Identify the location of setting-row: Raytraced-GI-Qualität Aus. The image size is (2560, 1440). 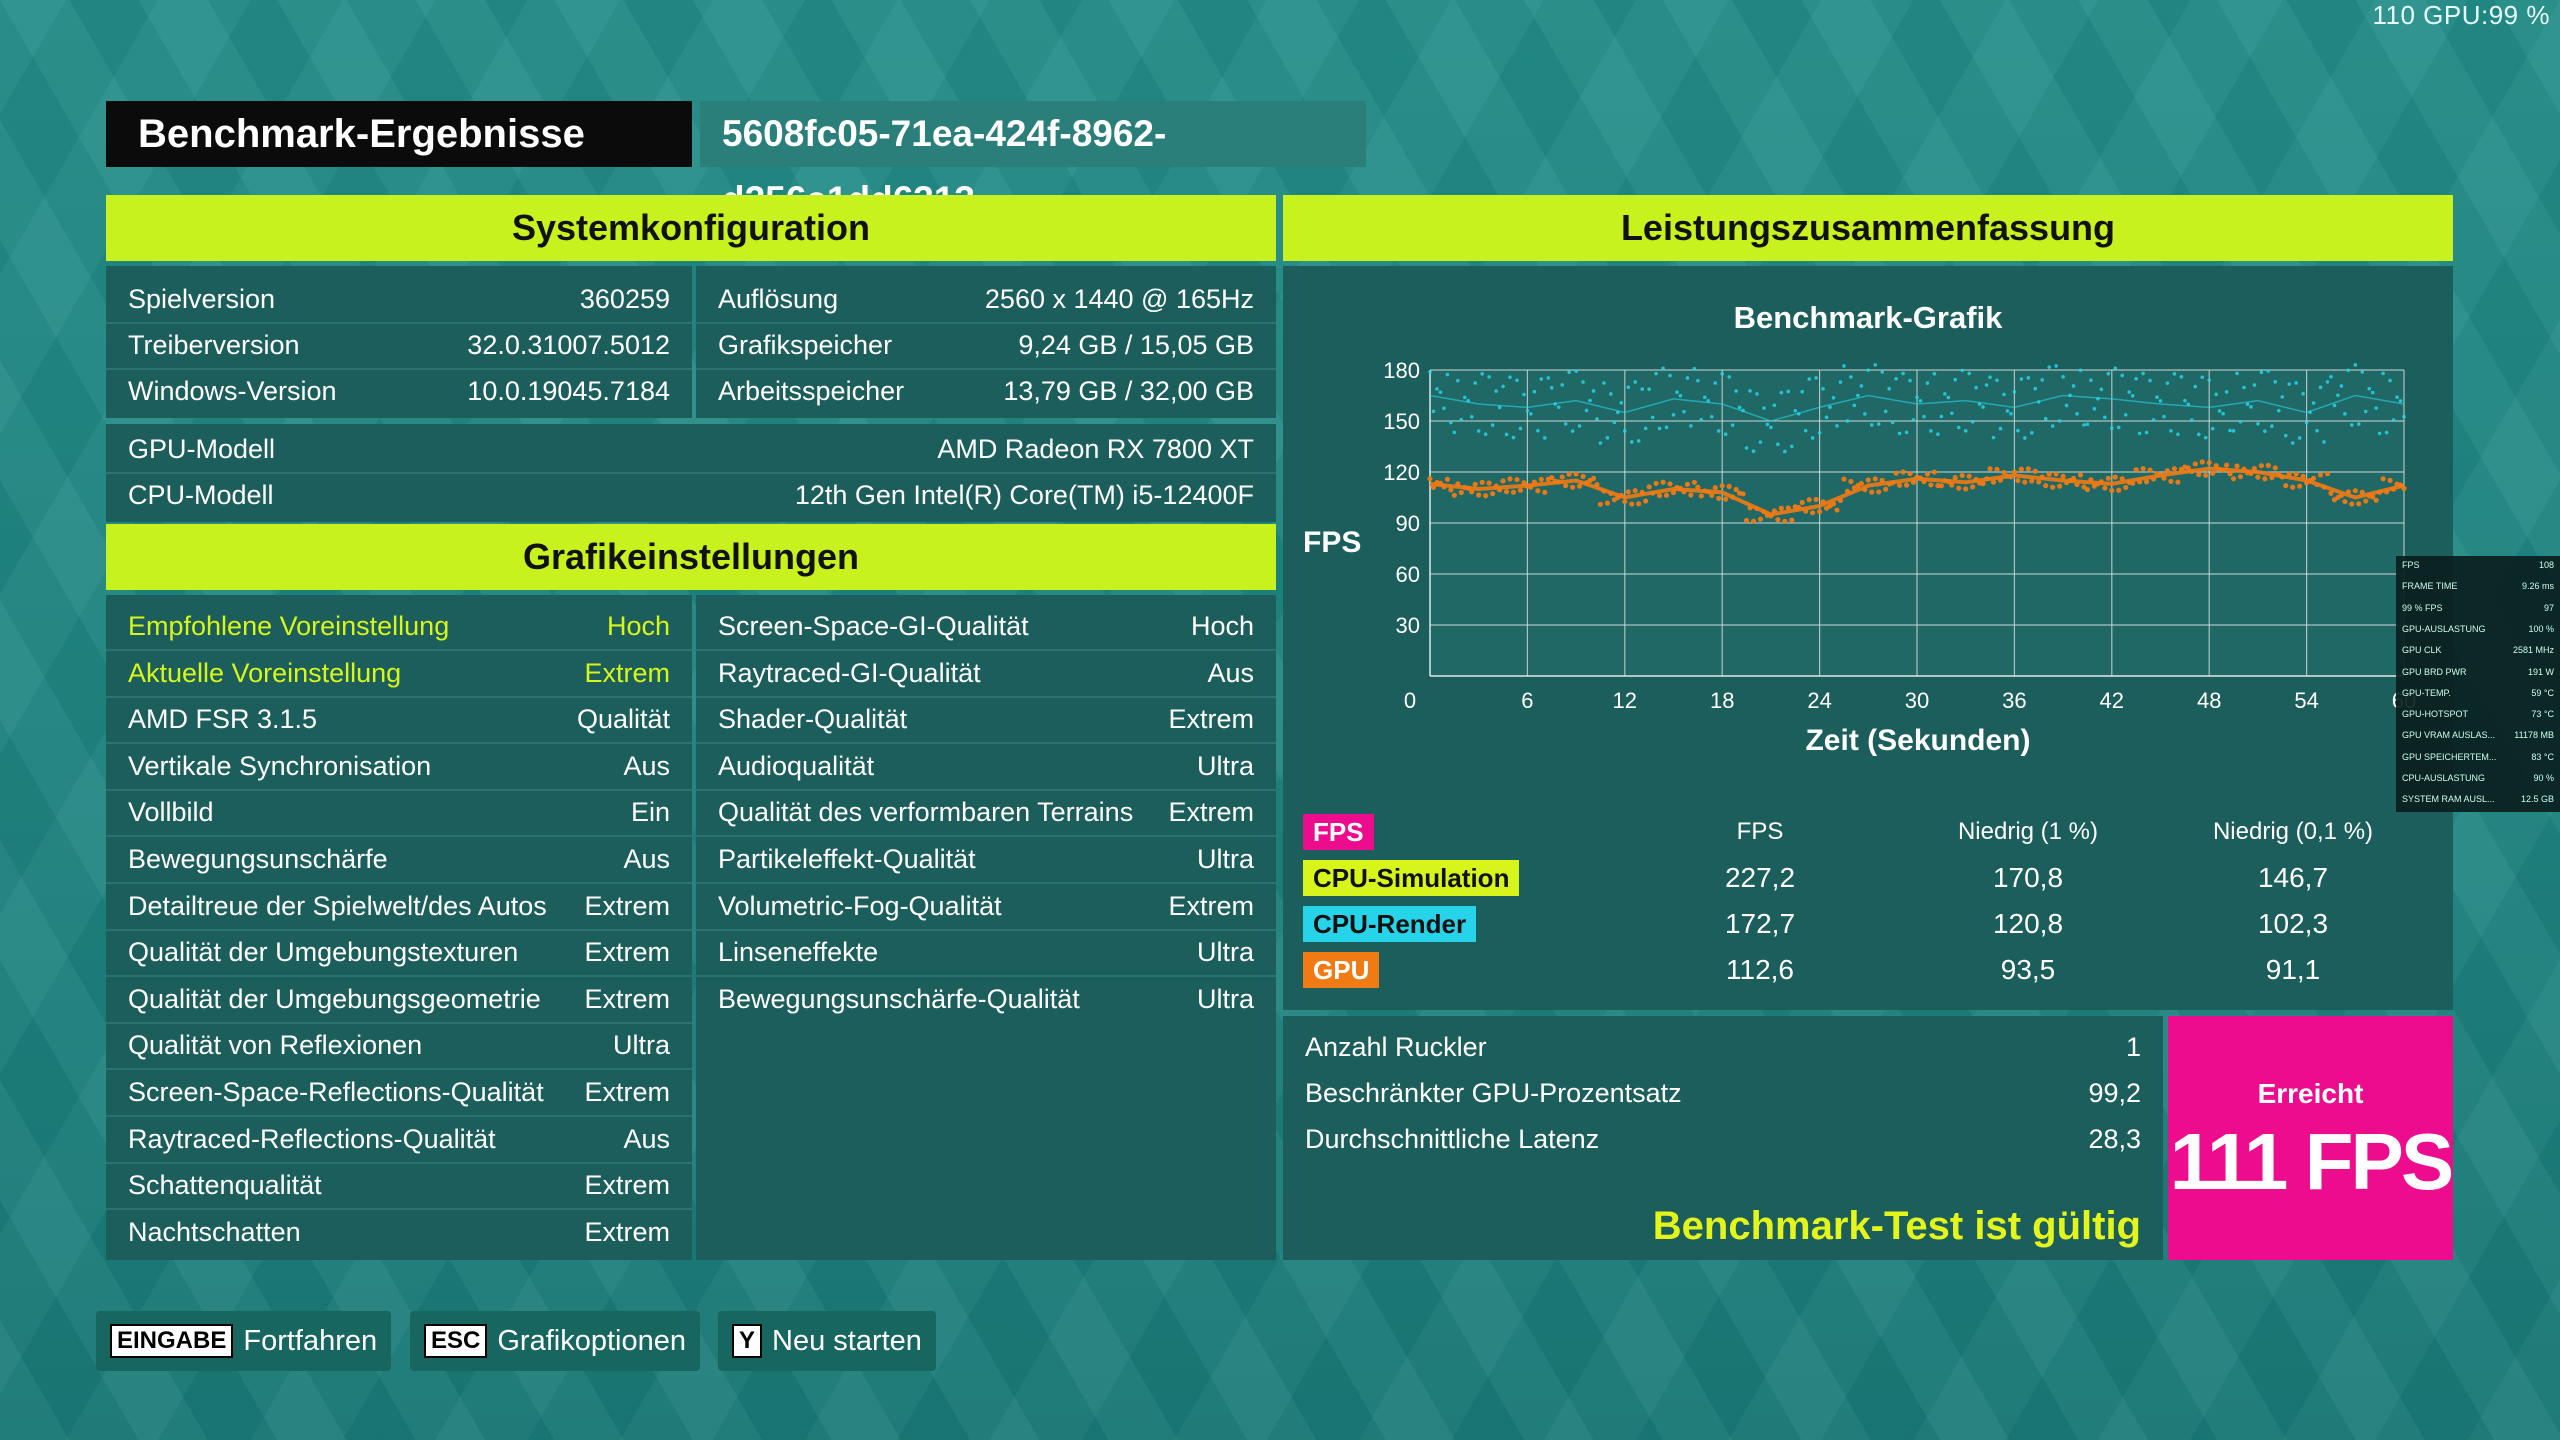
(986, 674).